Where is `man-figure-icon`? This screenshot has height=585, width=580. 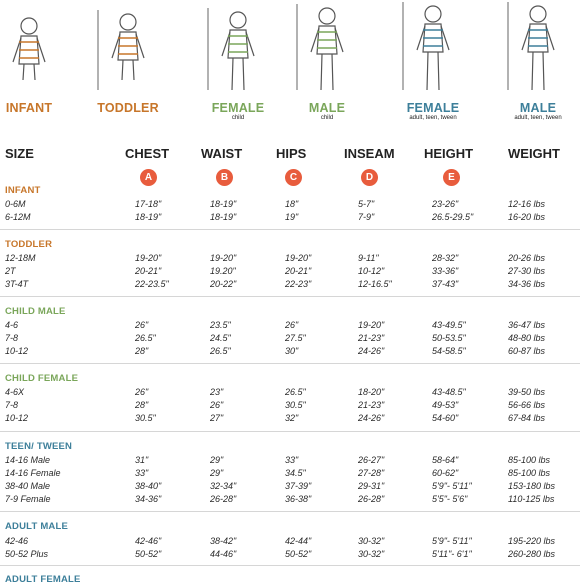 man-figure-icon is located at coordinates (531, 46).